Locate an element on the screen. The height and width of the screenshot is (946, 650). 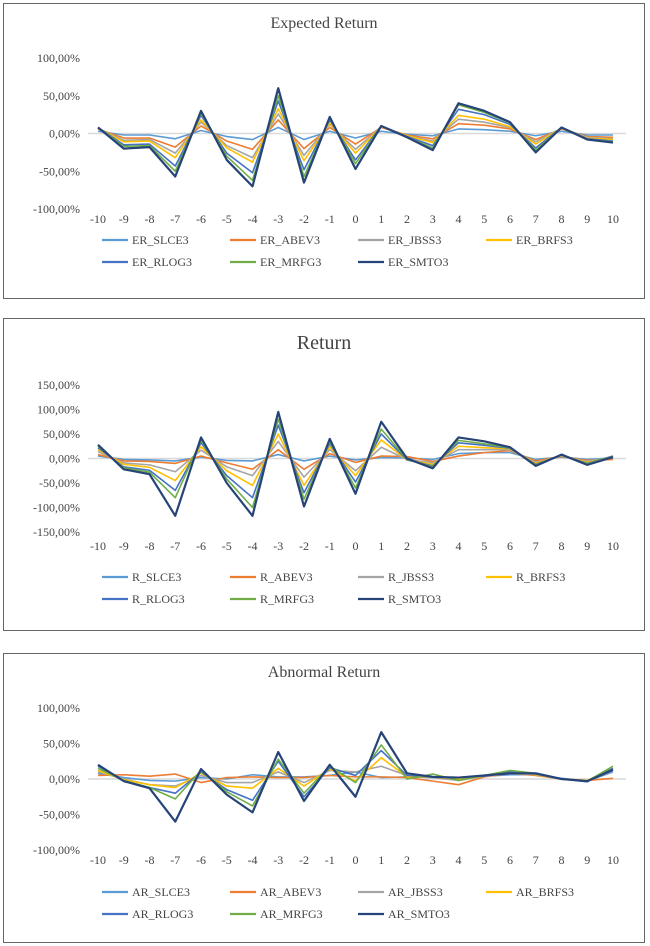
y-tick-label: 150,00% is located at coordinates (58, 385).